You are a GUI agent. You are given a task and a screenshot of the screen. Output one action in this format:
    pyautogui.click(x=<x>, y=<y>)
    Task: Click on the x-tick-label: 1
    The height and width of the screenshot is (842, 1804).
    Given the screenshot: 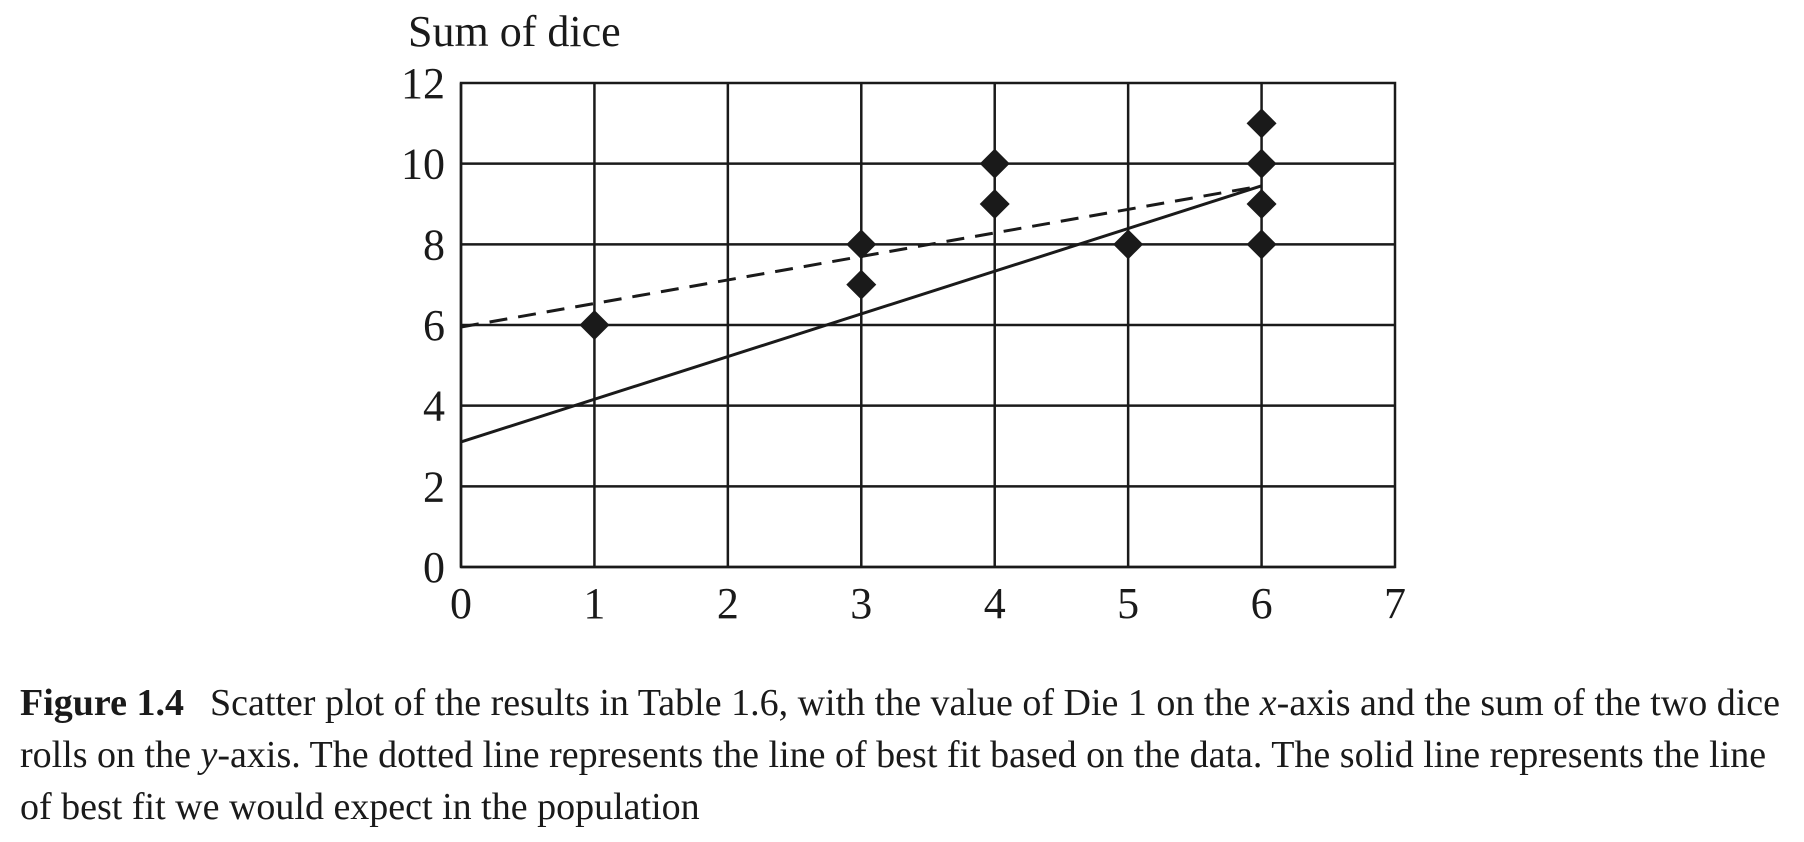 What is the action you would take?
    pyautogui.click(x=594, y=603)
    